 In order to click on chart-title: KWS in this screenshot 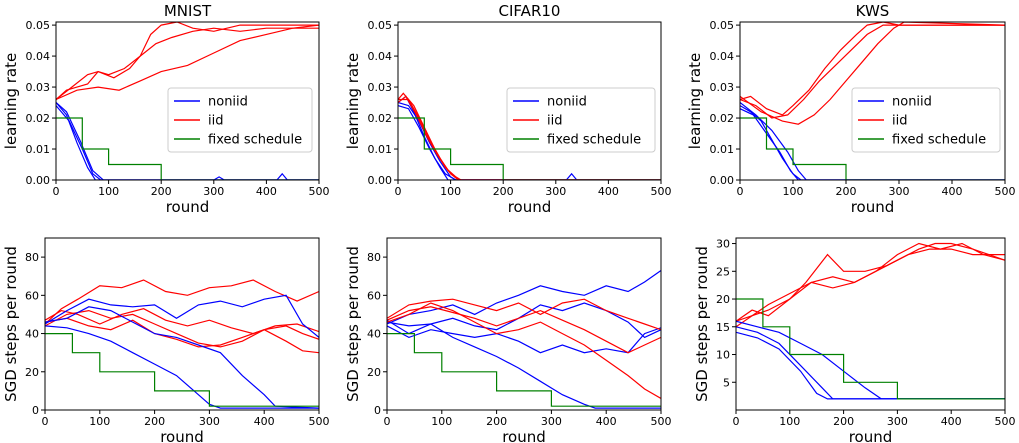, I will do `click(873, 11)`.